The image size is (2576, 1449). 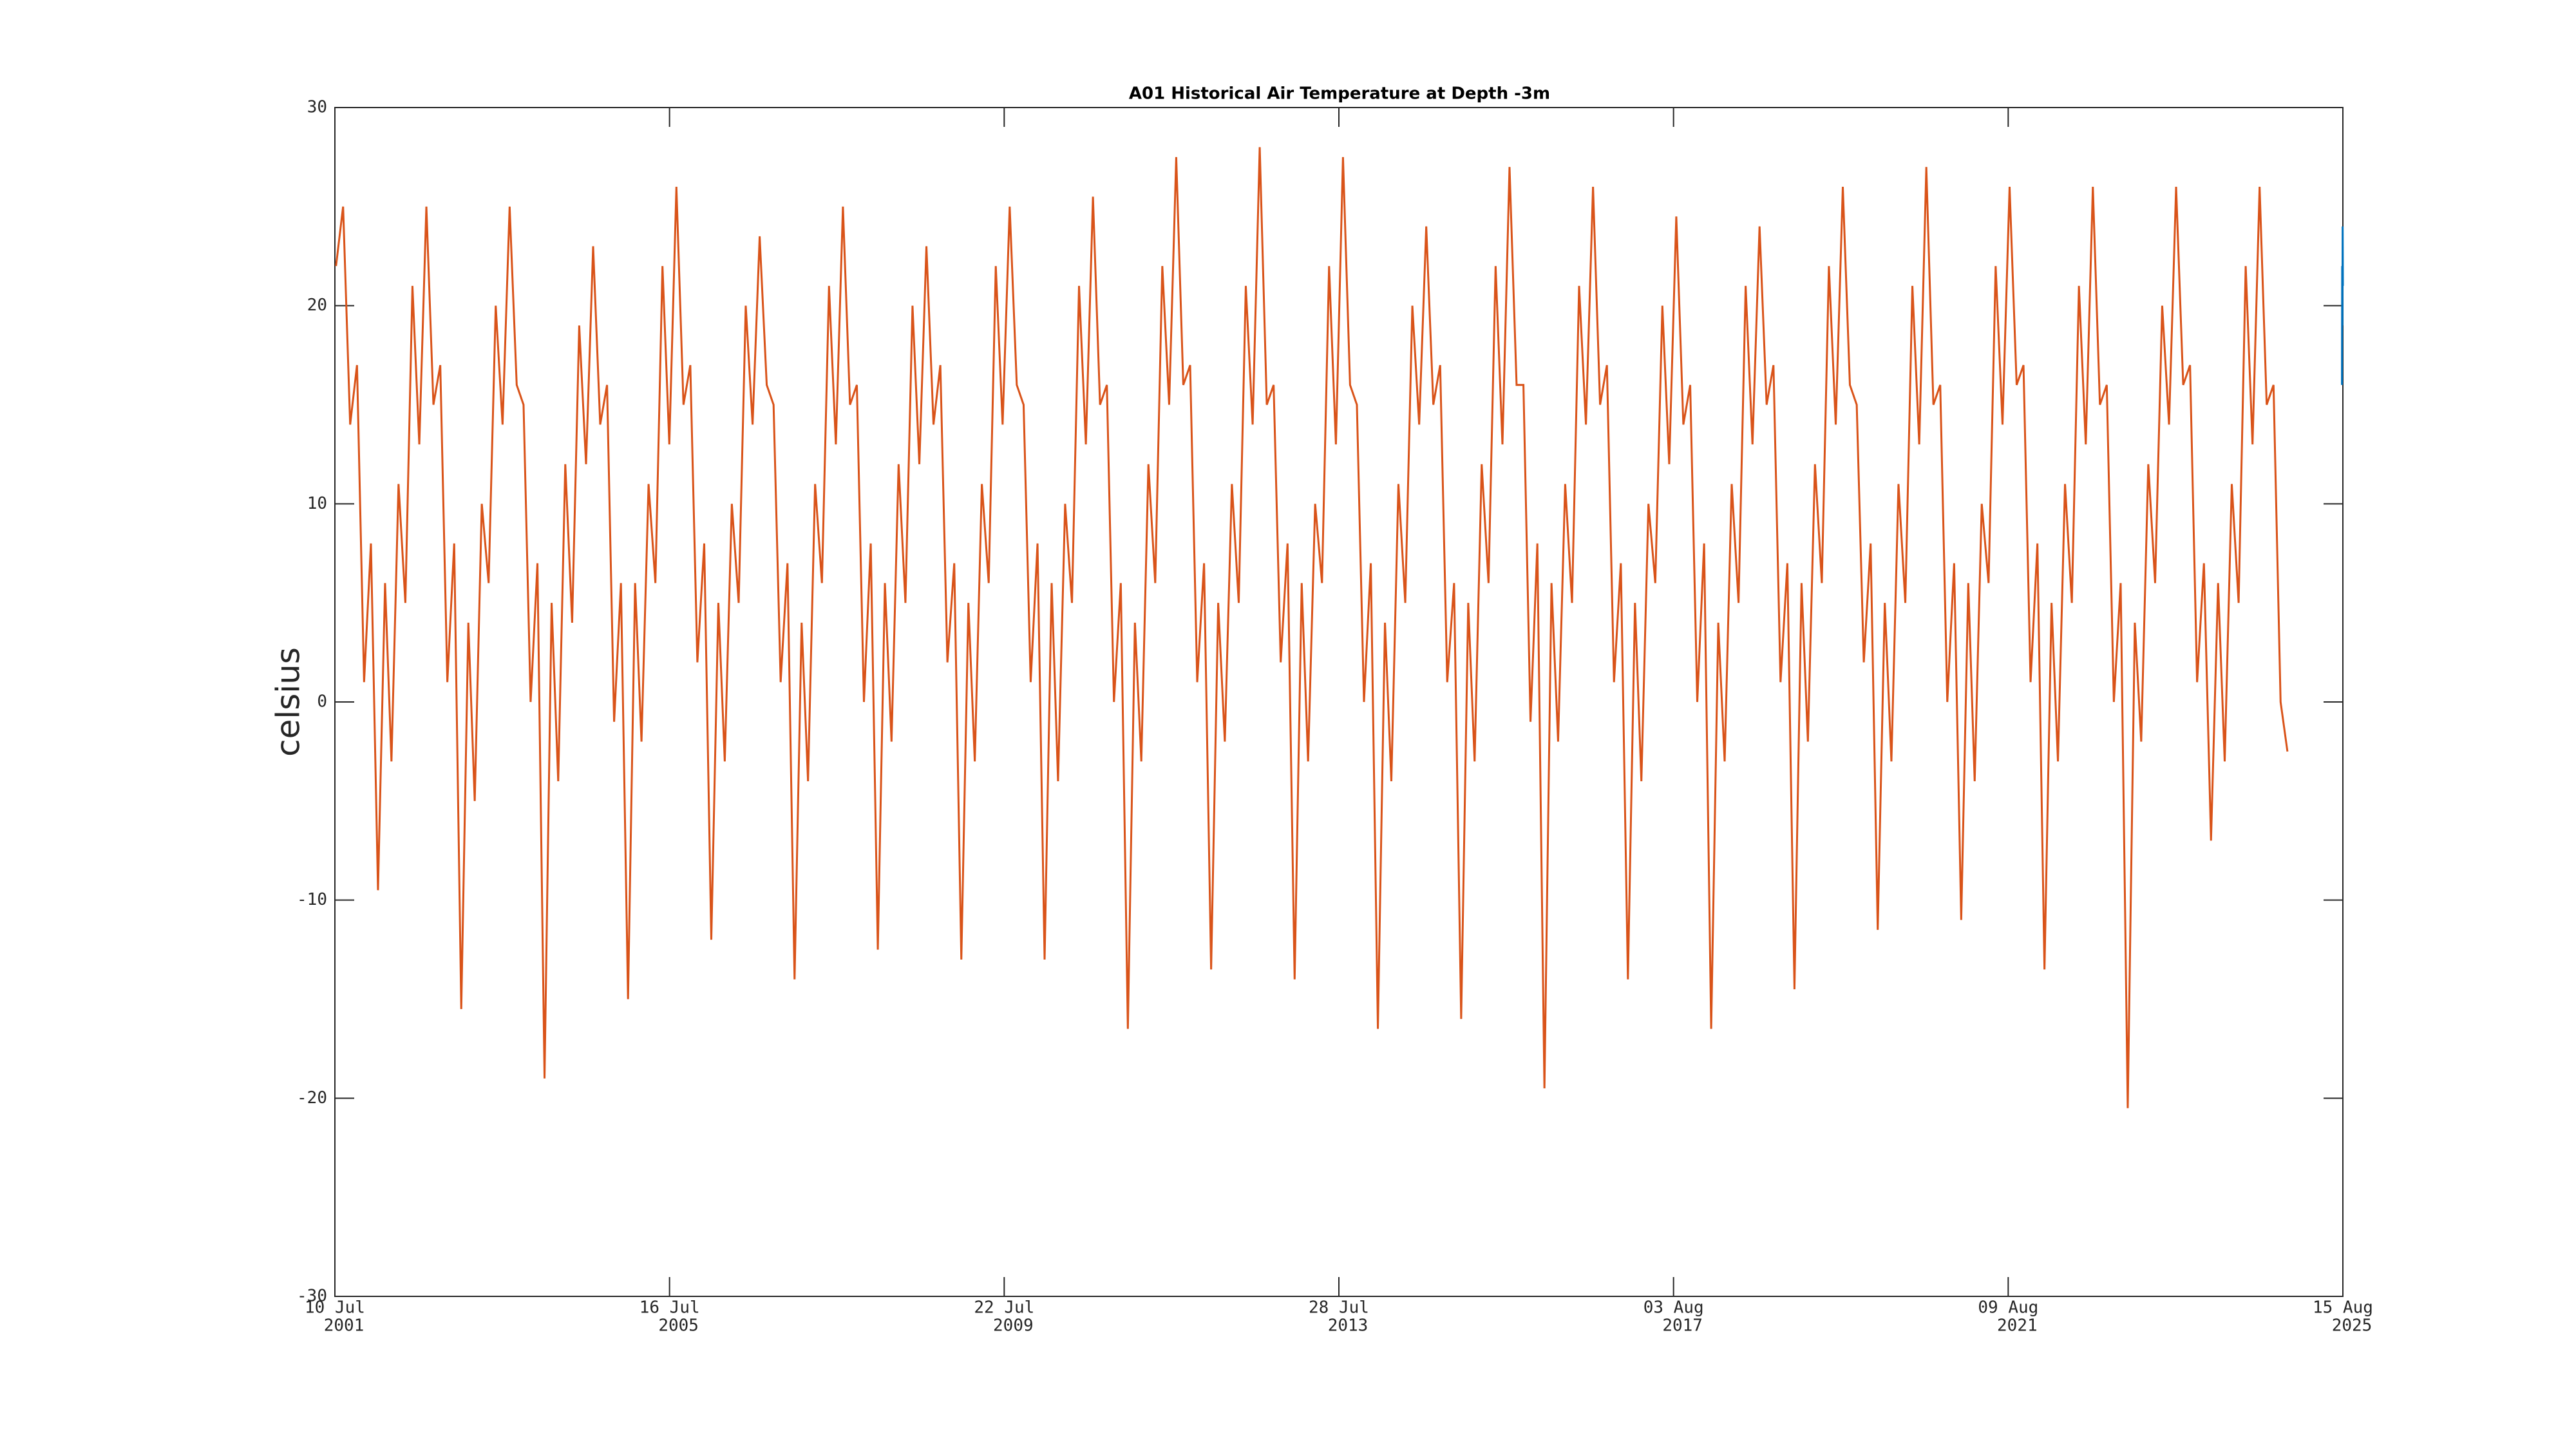 What do you see at coordinates (1348, 1326) in the screenshot?
I see `x-tick-label: 2013` at bounding box center [1348, 1326].